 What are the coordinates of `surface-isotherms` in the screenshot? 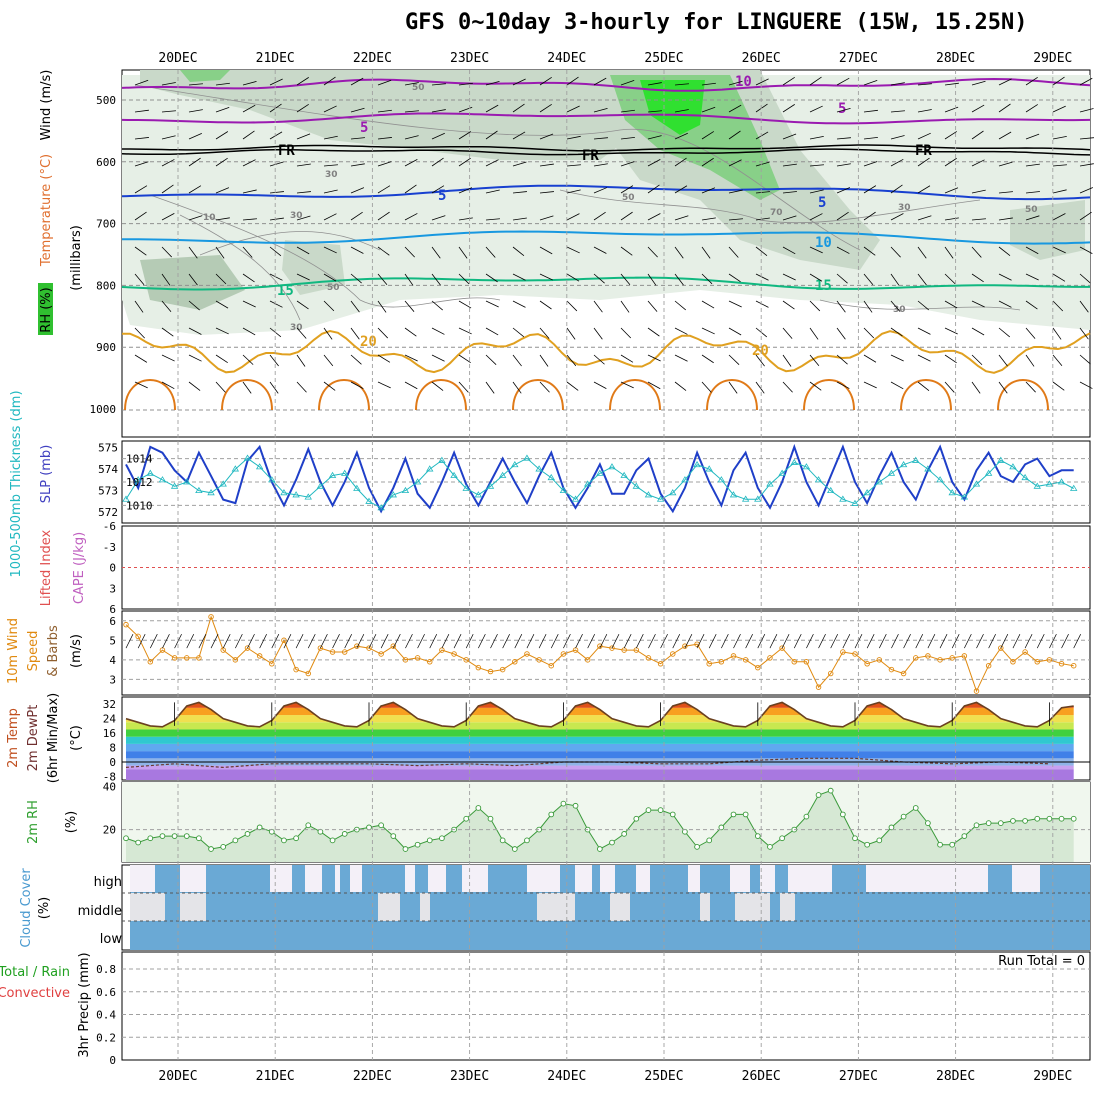 It's located at (586, 395).